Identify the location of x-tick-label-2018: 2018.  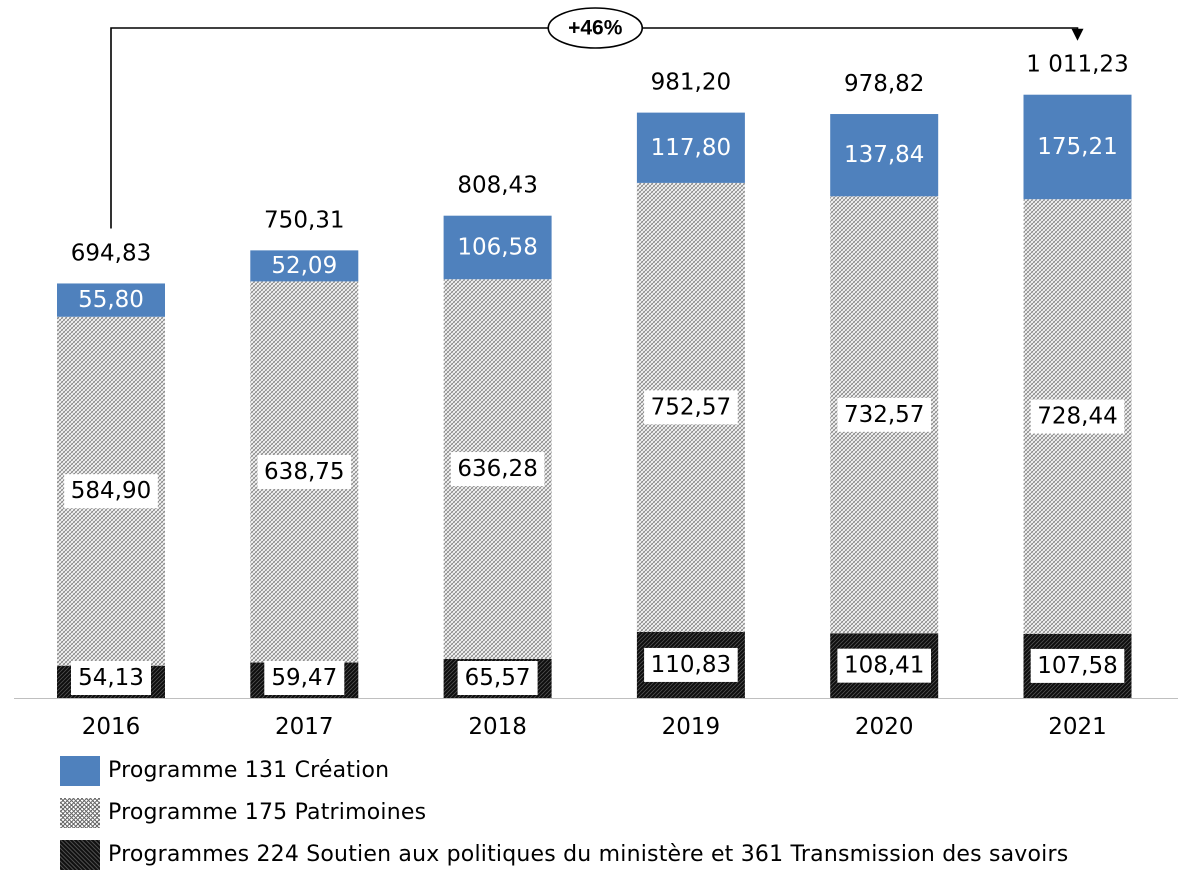
(497, 727).